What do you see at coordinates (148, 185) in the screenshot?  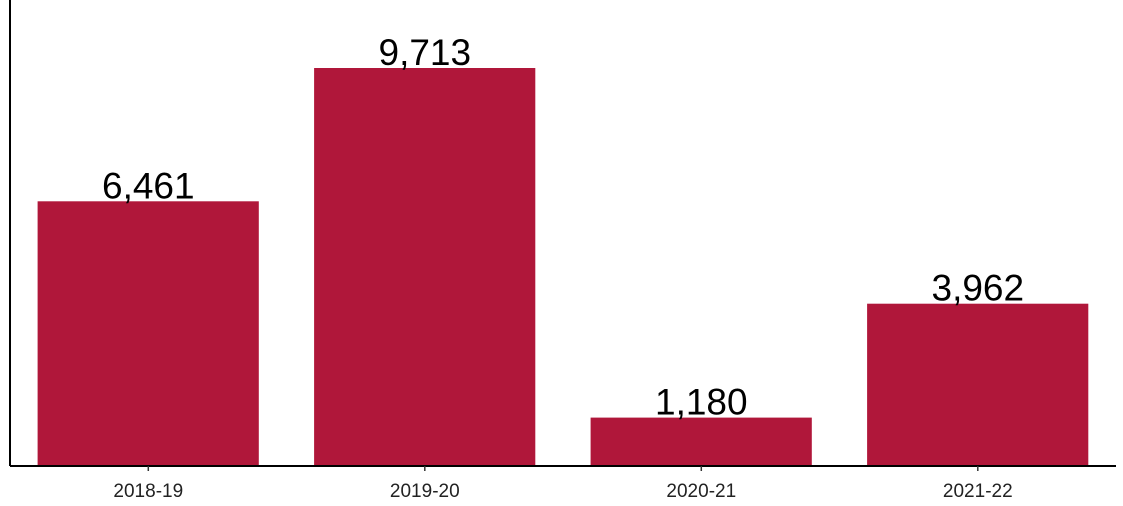 I see `data-label-2018-19: 6,461` at bounding box center [148, 185].